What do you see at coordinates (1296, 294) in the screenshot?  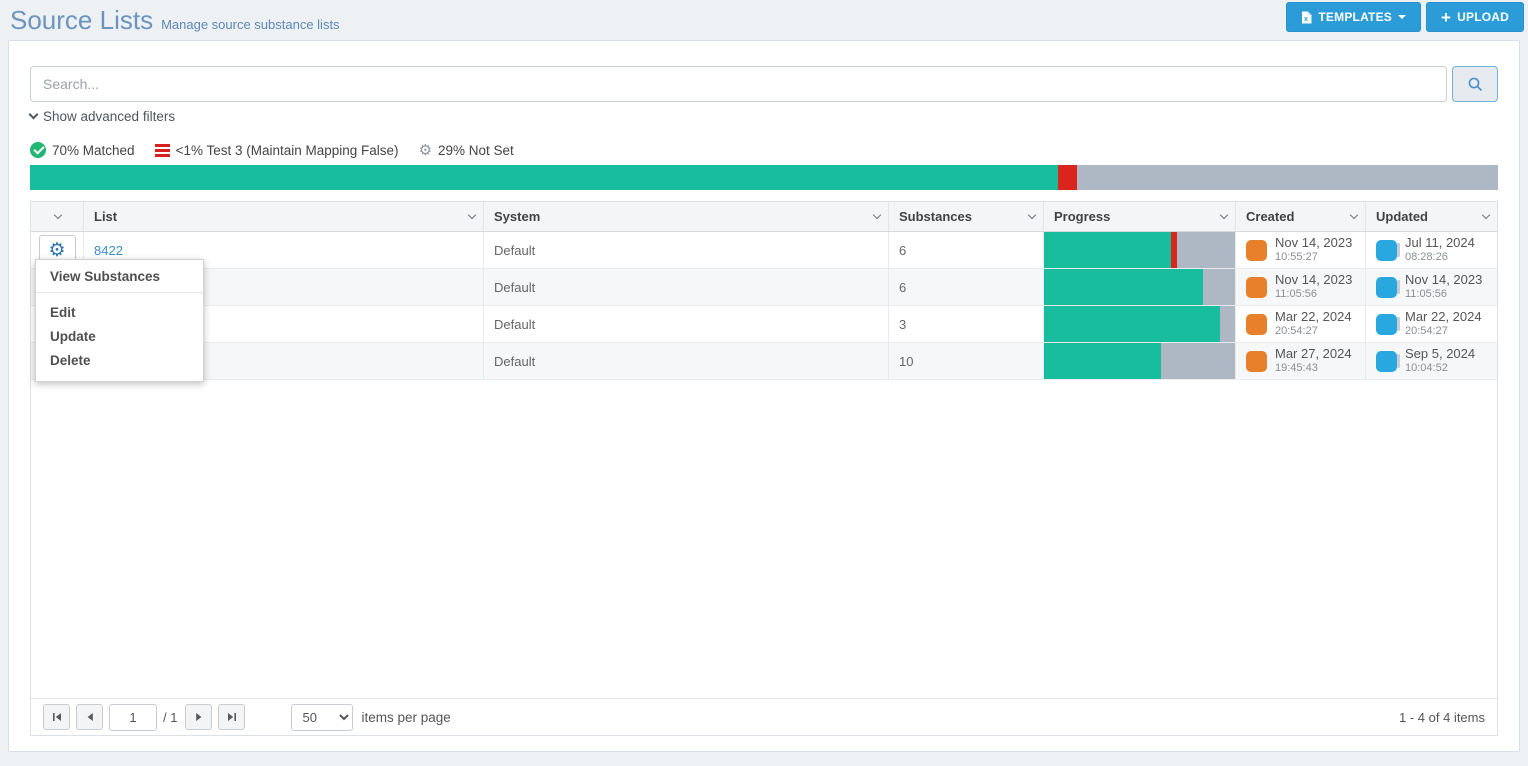 I see `created-time: 11:05:56` at bounding box center [1296, 294].